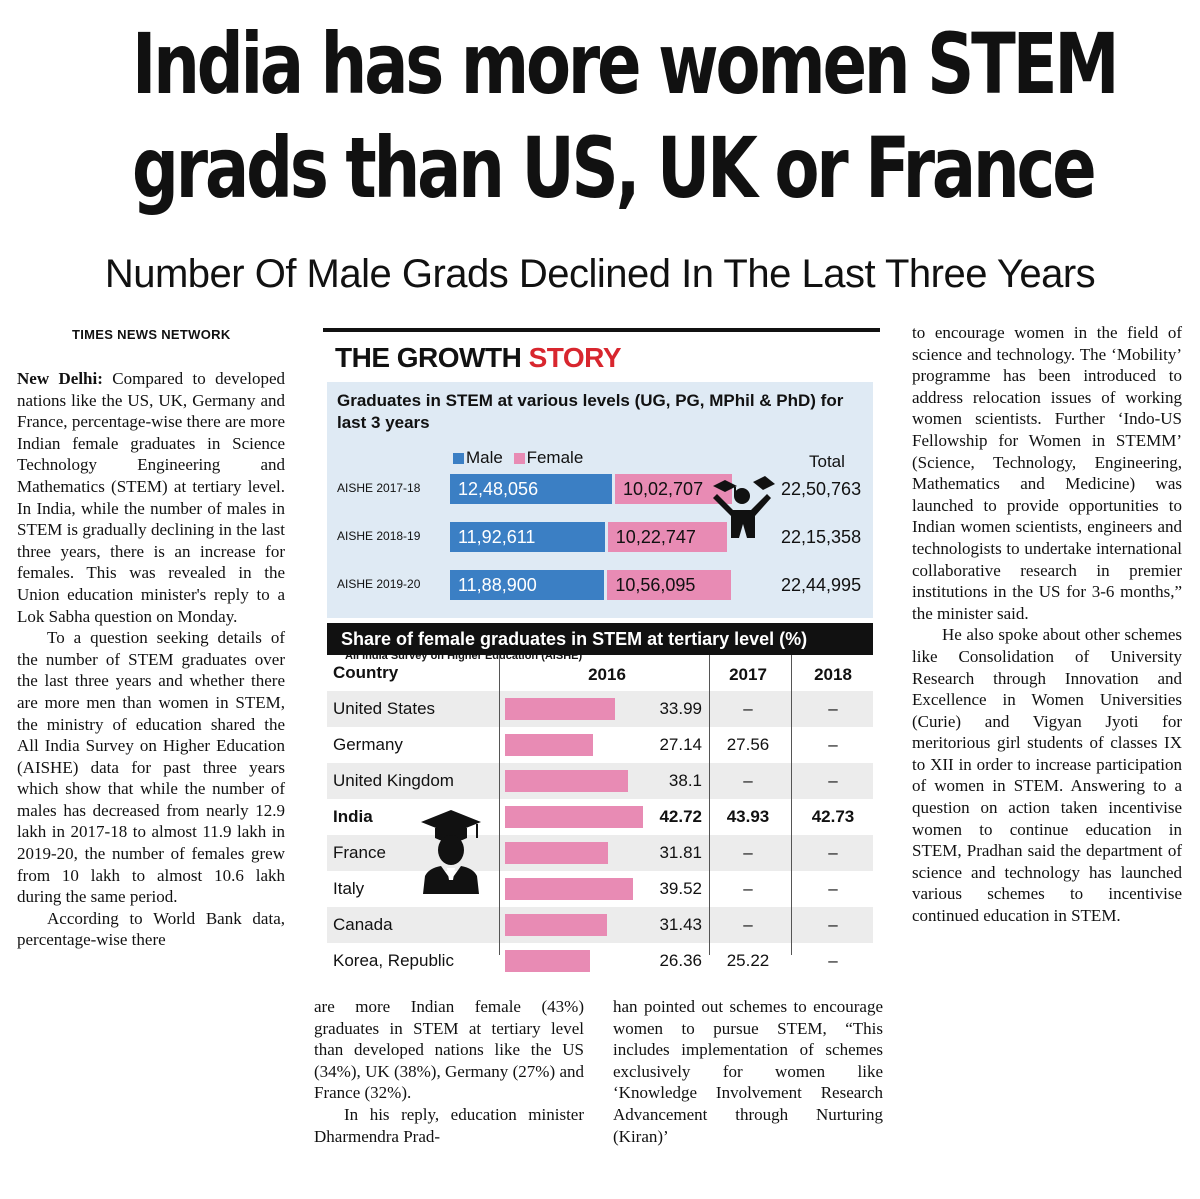  I want to click on male-bar: 11,88,900, so click(527, 585).